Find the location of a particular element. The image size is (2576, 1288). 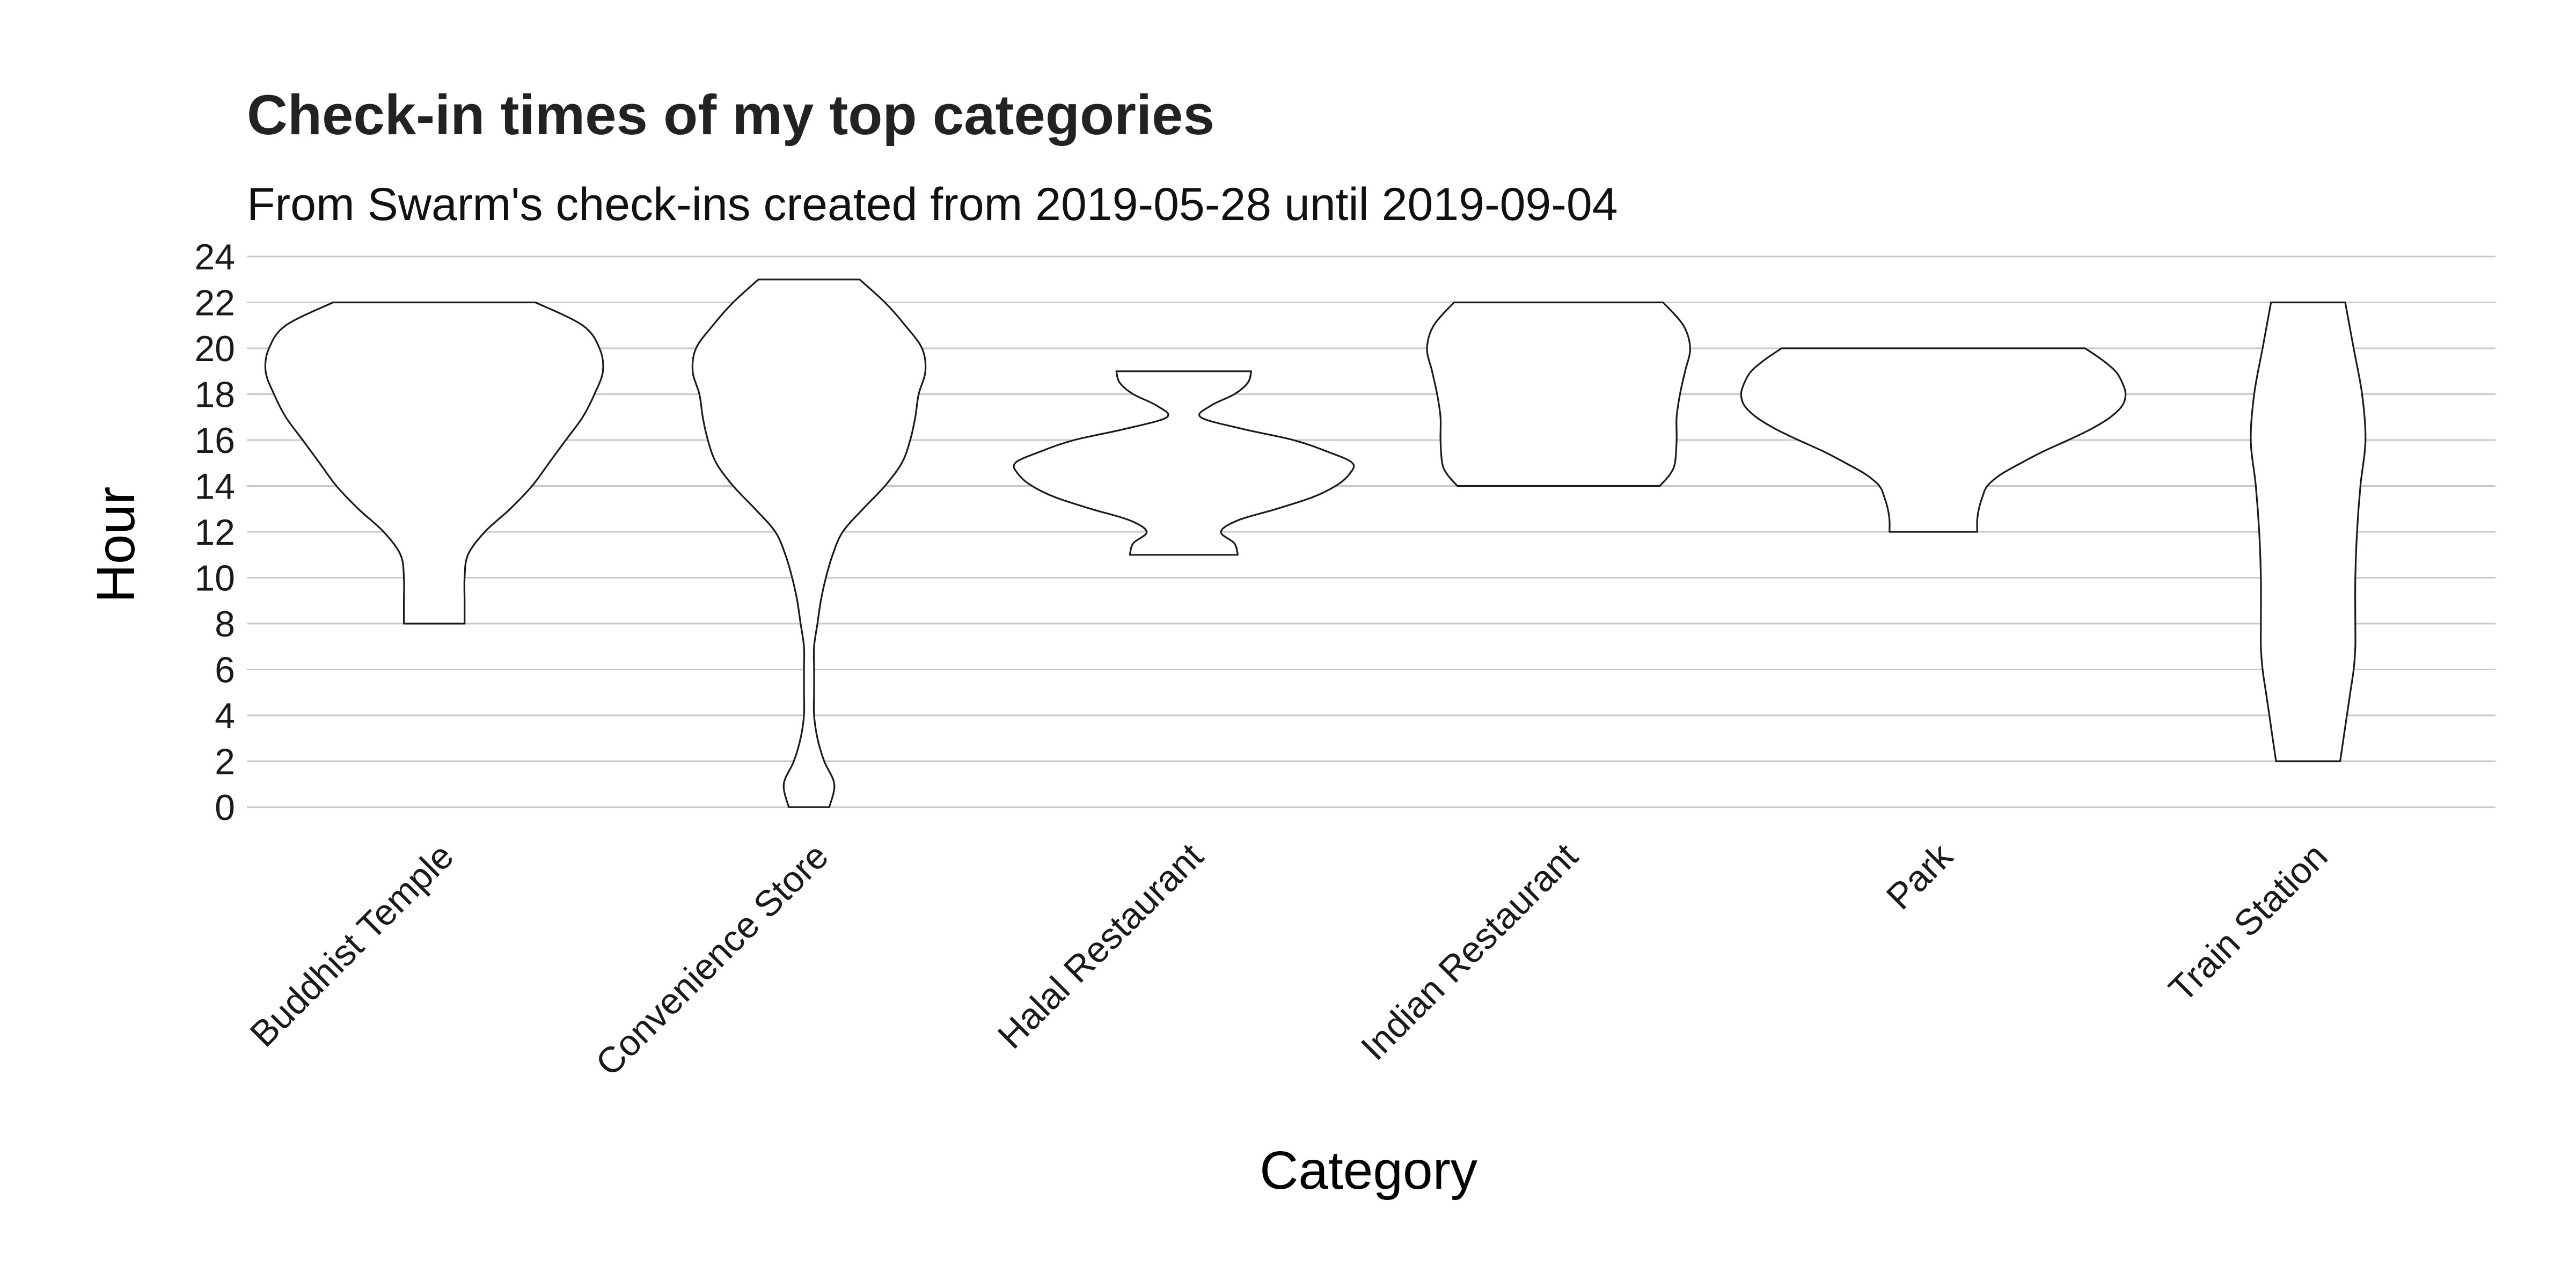

y-tick-label: 24 is located at coordinates (214, 257).